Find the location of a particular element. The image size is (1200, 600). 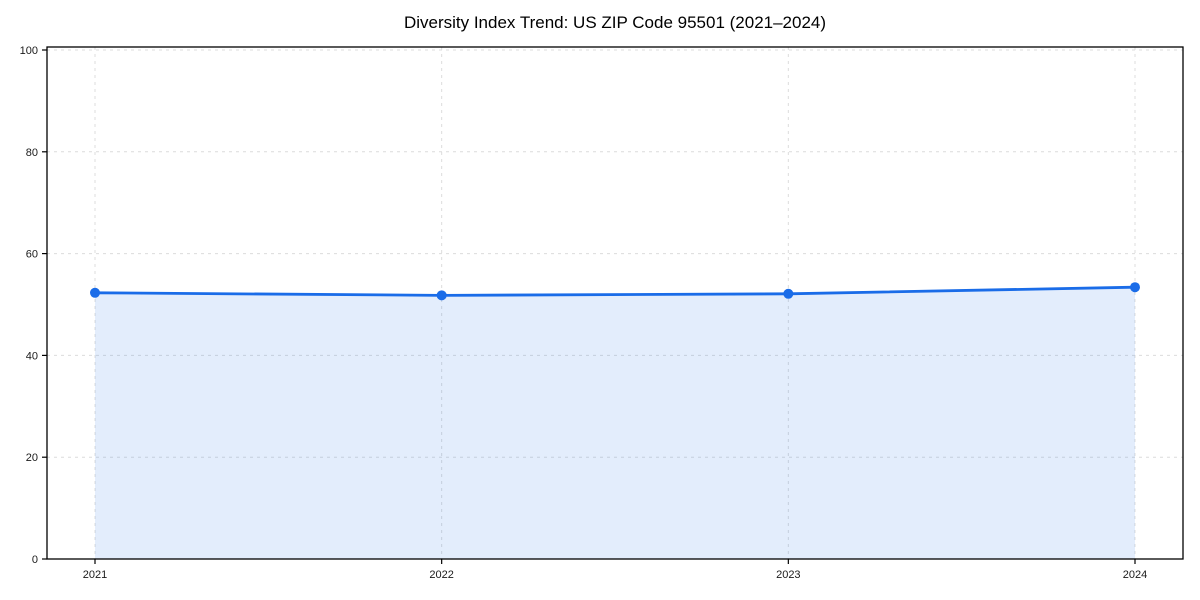

y-tick-label: 80 is located at coordinates (32, 153).